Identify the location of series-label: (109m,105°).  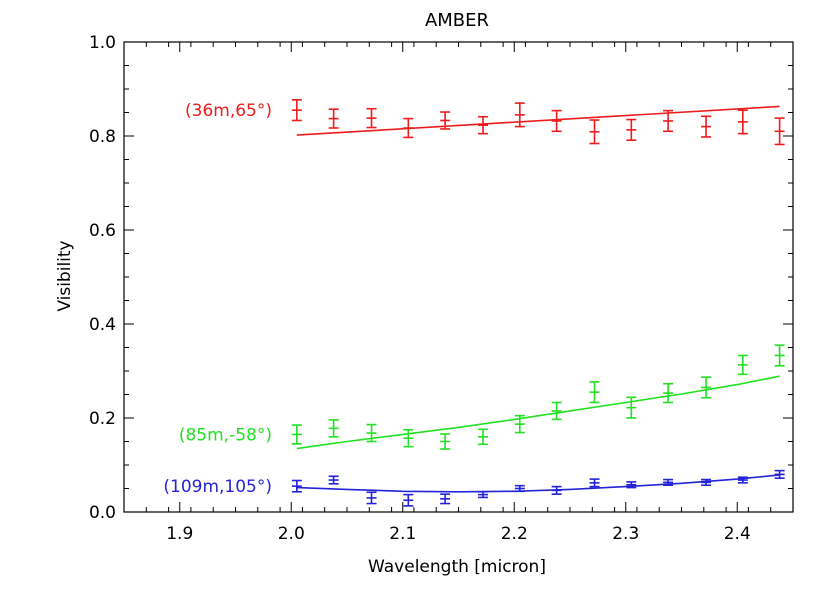
(217, 487).